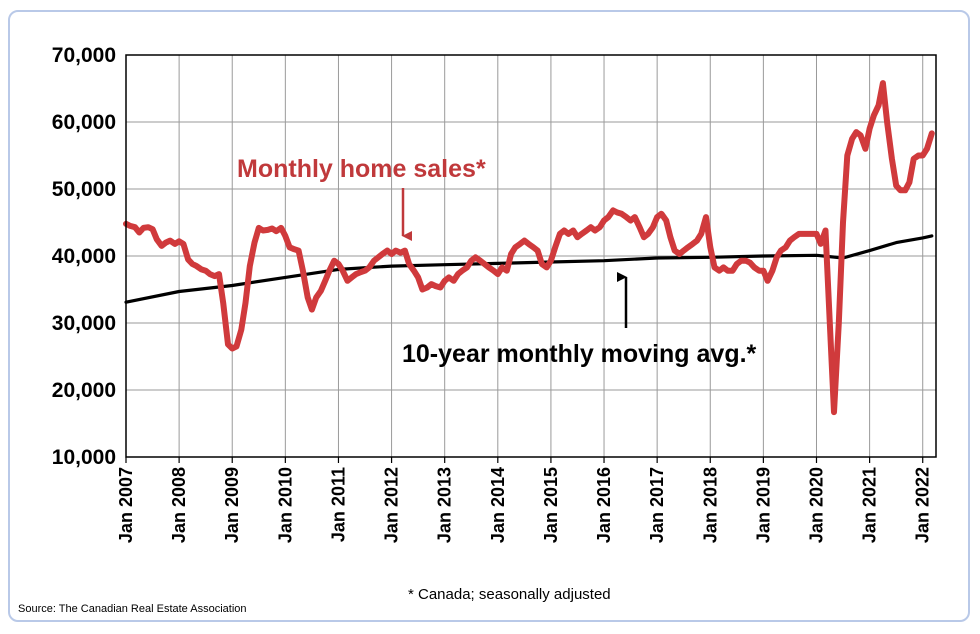  What do you see at coordinates (604, 505) in the screenshot?
I see `x-tick-label: Jan 2016` at bounding box center [604, 505].